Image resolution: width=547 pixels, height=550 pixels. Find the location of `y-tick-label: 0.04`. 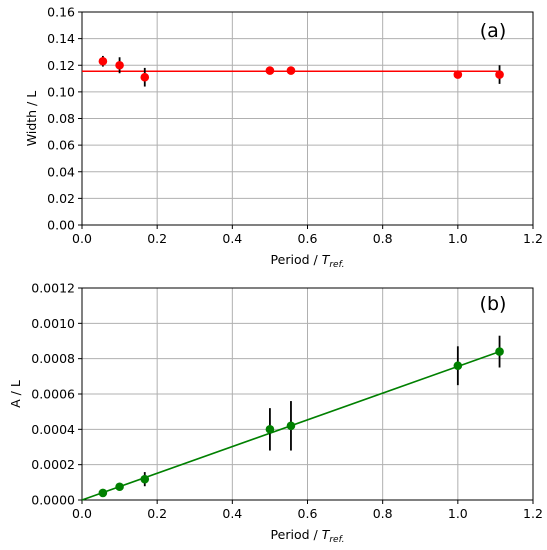

y-tick-label: 0.04 is located at coordinates (61, 171).